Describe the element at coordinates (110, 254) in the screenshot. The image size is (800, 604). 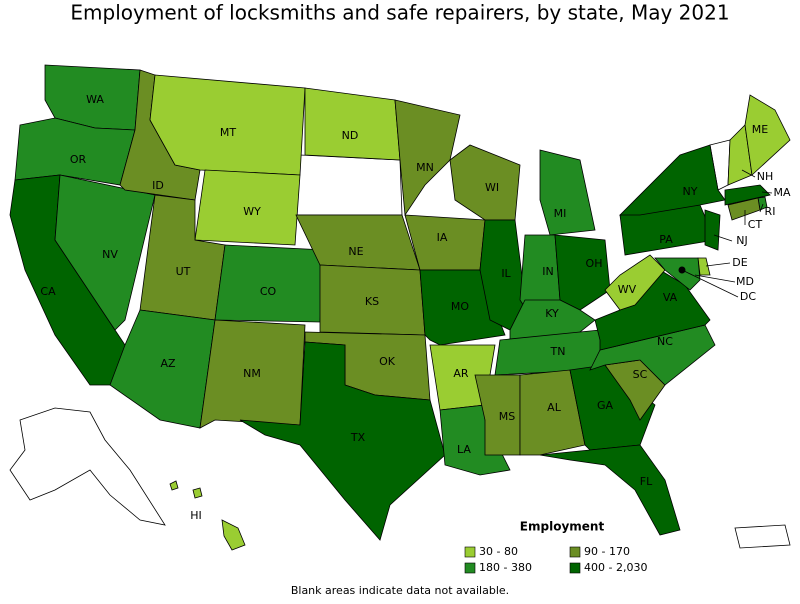
I see `state-label: NV` at that location.